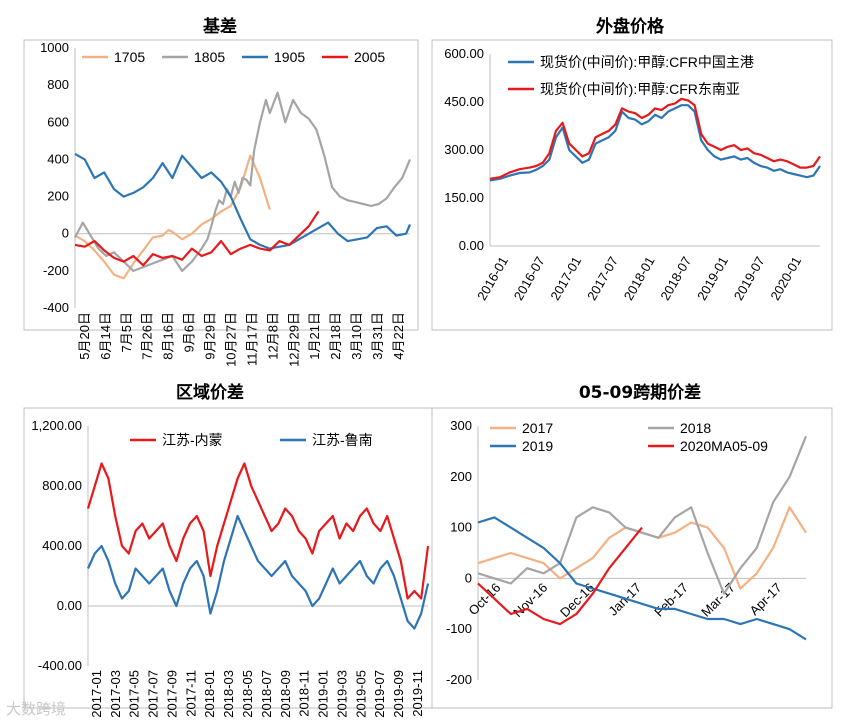 The width and height of the screenshot is (864, 725). What do you see at coordinates (58, 84) in the screenshot?
I see `y-tick-label: 800` at bounding box center [58, 84].